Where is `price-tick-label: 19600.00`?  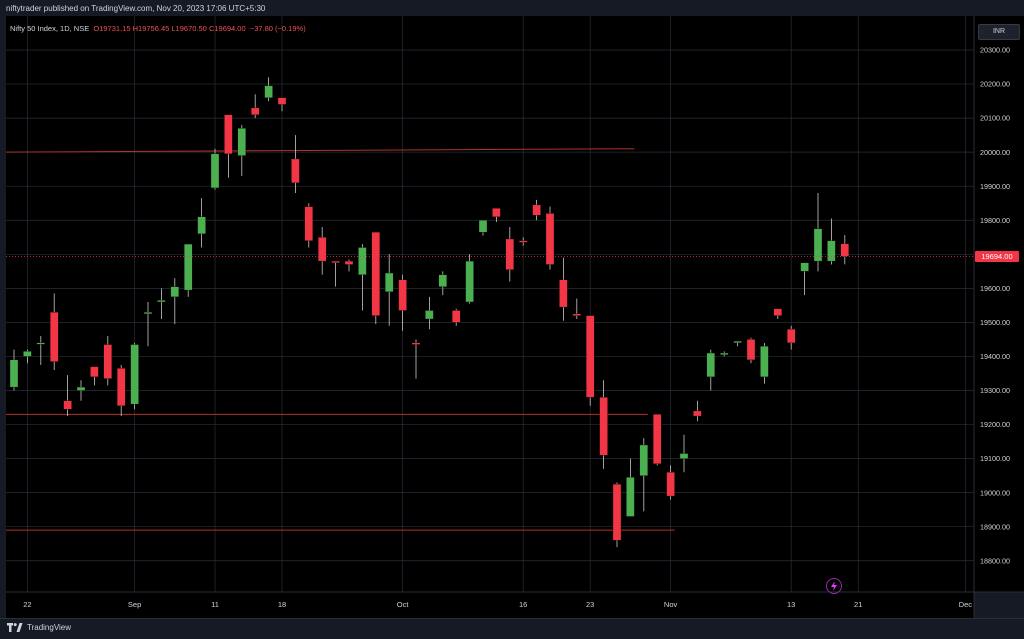 price-tick-label: 19600.00 is located at coordinates (995, 288).